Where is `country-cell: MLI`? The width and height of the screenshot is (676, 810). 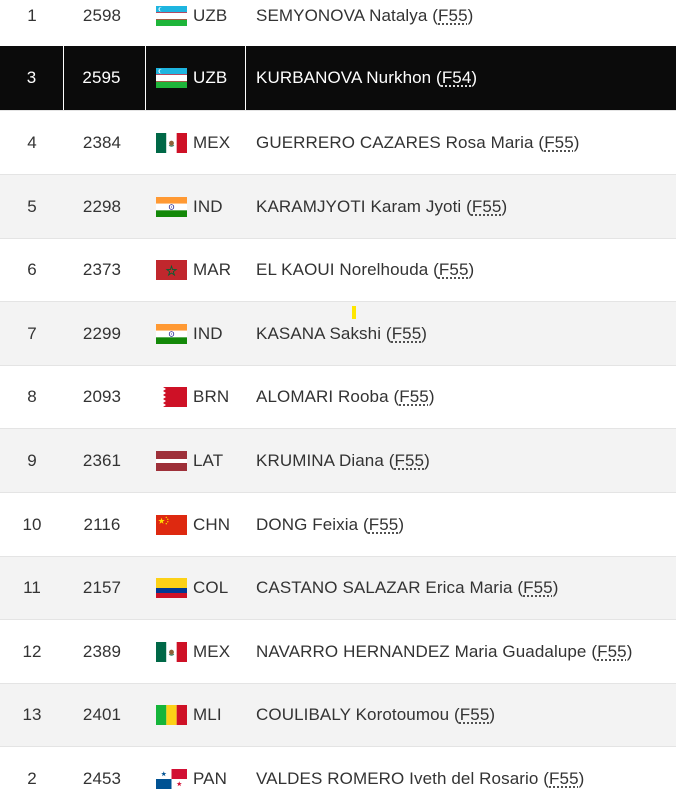 country-cell: MLI is located at coordinates (196, 715).